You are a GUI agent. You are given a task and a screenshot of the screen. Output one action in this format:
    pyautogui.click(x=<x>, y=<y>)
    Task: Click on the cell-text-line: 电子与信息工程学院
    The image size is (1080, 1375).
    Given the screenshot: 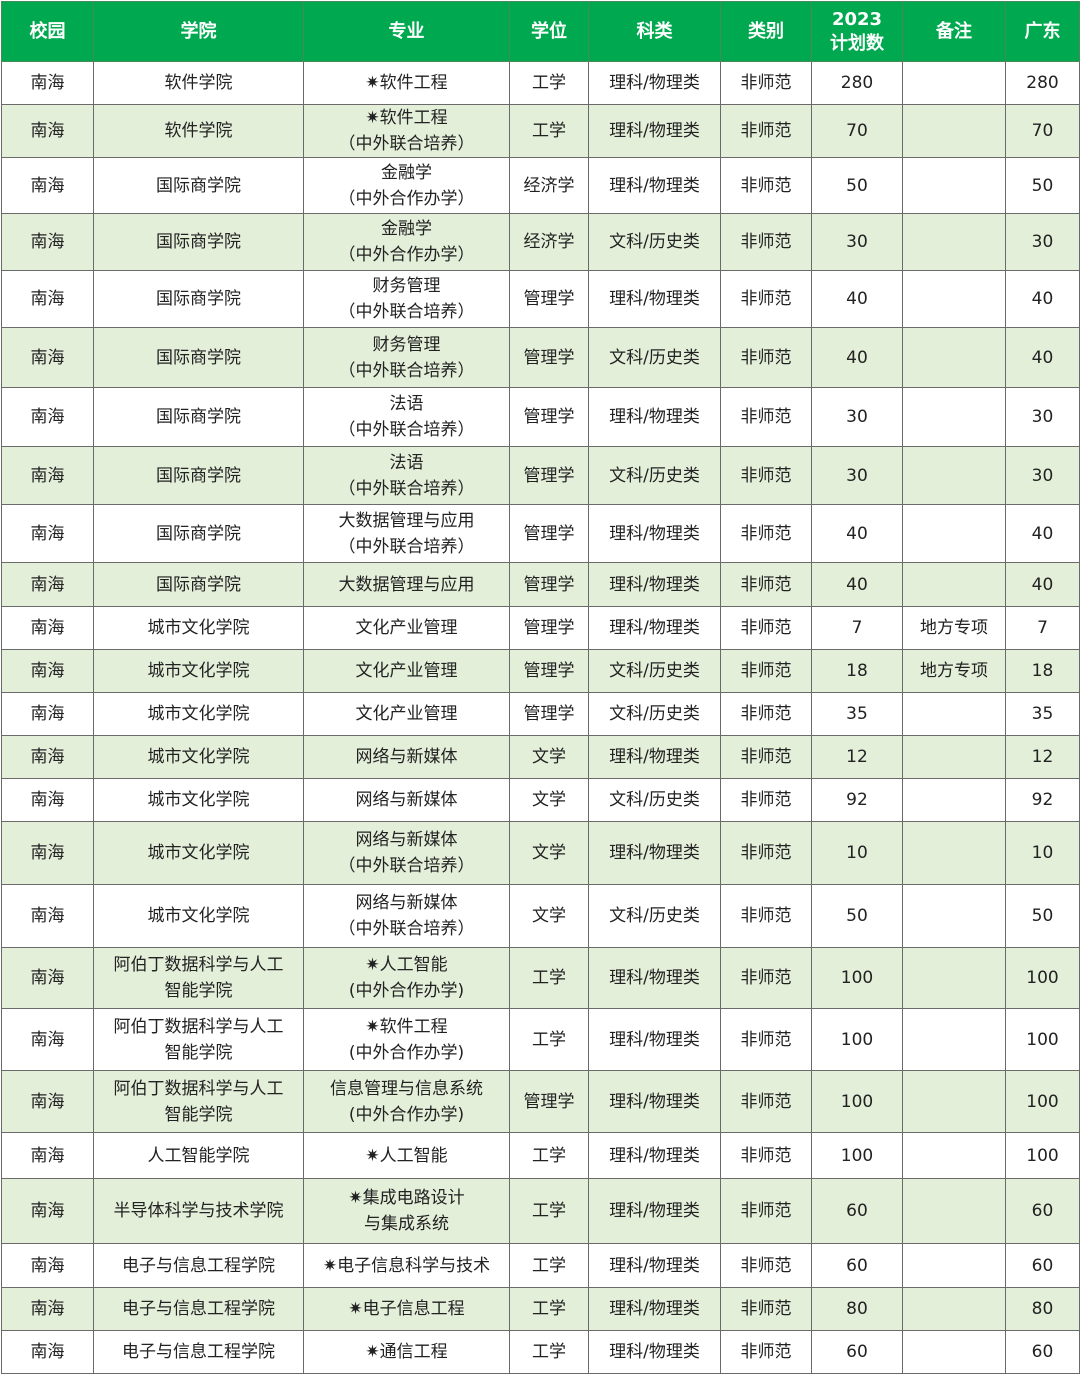 What is the action you would take?
    pyautogui.click(x=198, y=1265)
    